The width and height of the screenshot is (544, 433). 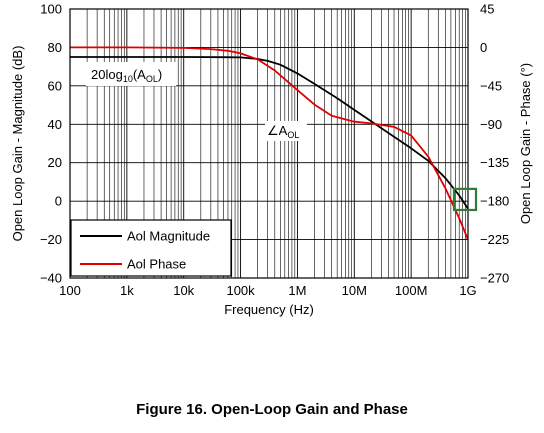 What do you see at coordinates (127, 290) in the screenshot?
I see `x-tick-label: 1k` at bounding box center [127, 290].